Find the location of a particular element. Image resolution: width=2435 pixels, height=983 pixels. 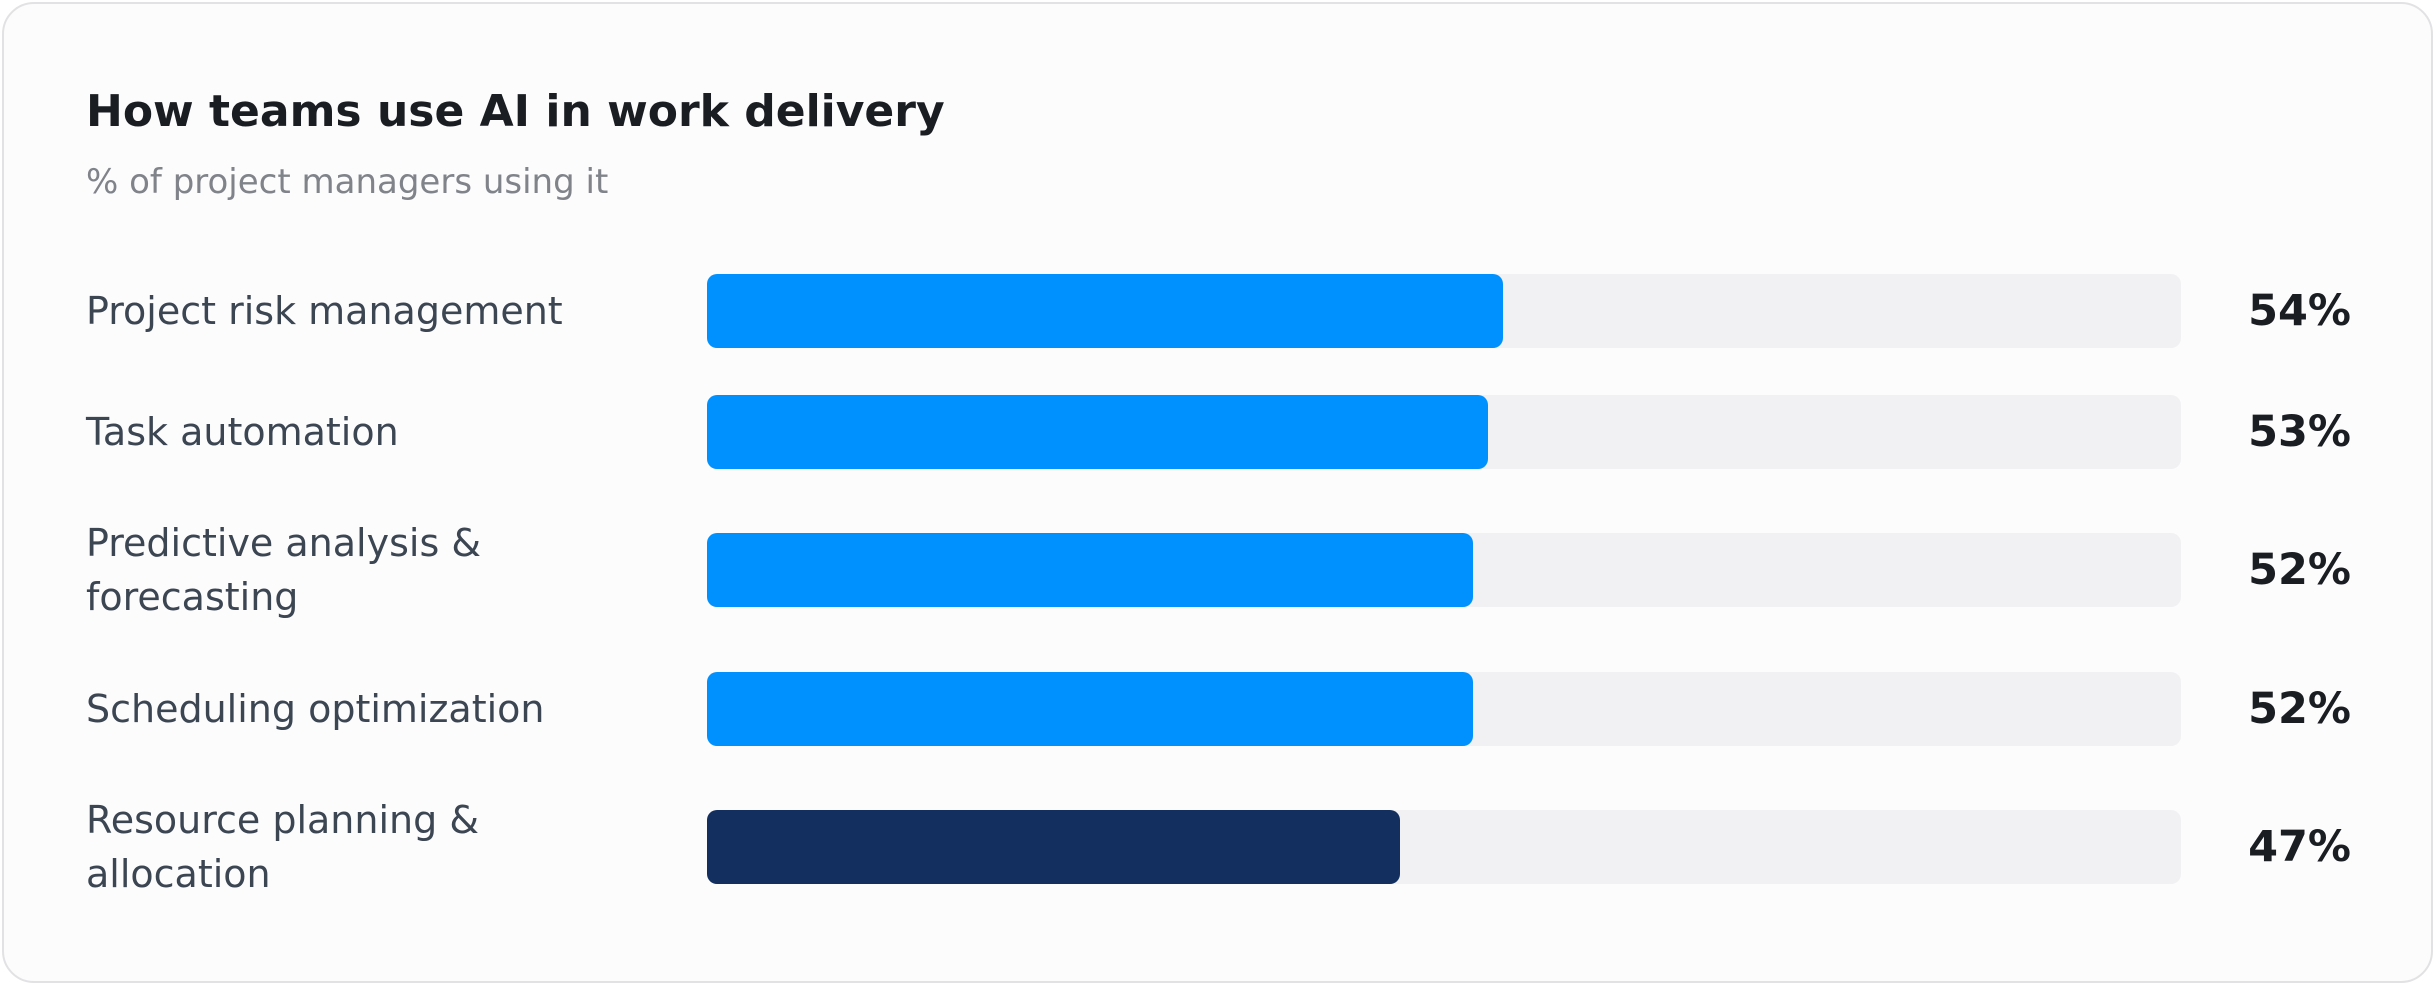

value-label: 54% is located at coordinates (2299, 311).